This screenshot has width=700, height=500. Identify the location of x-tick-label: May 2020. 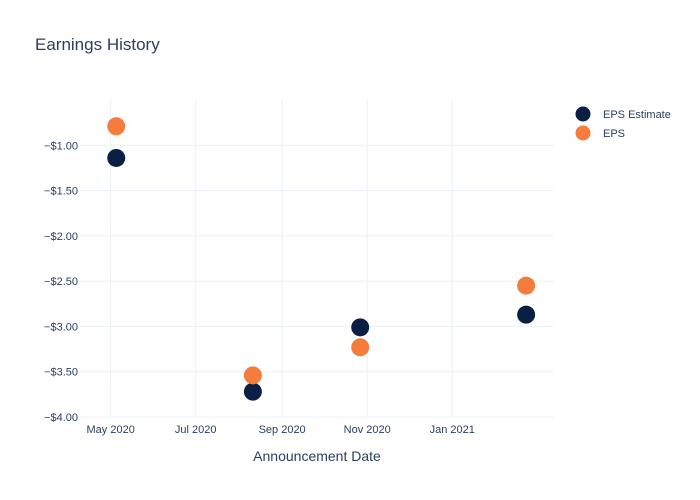
(111, 430).